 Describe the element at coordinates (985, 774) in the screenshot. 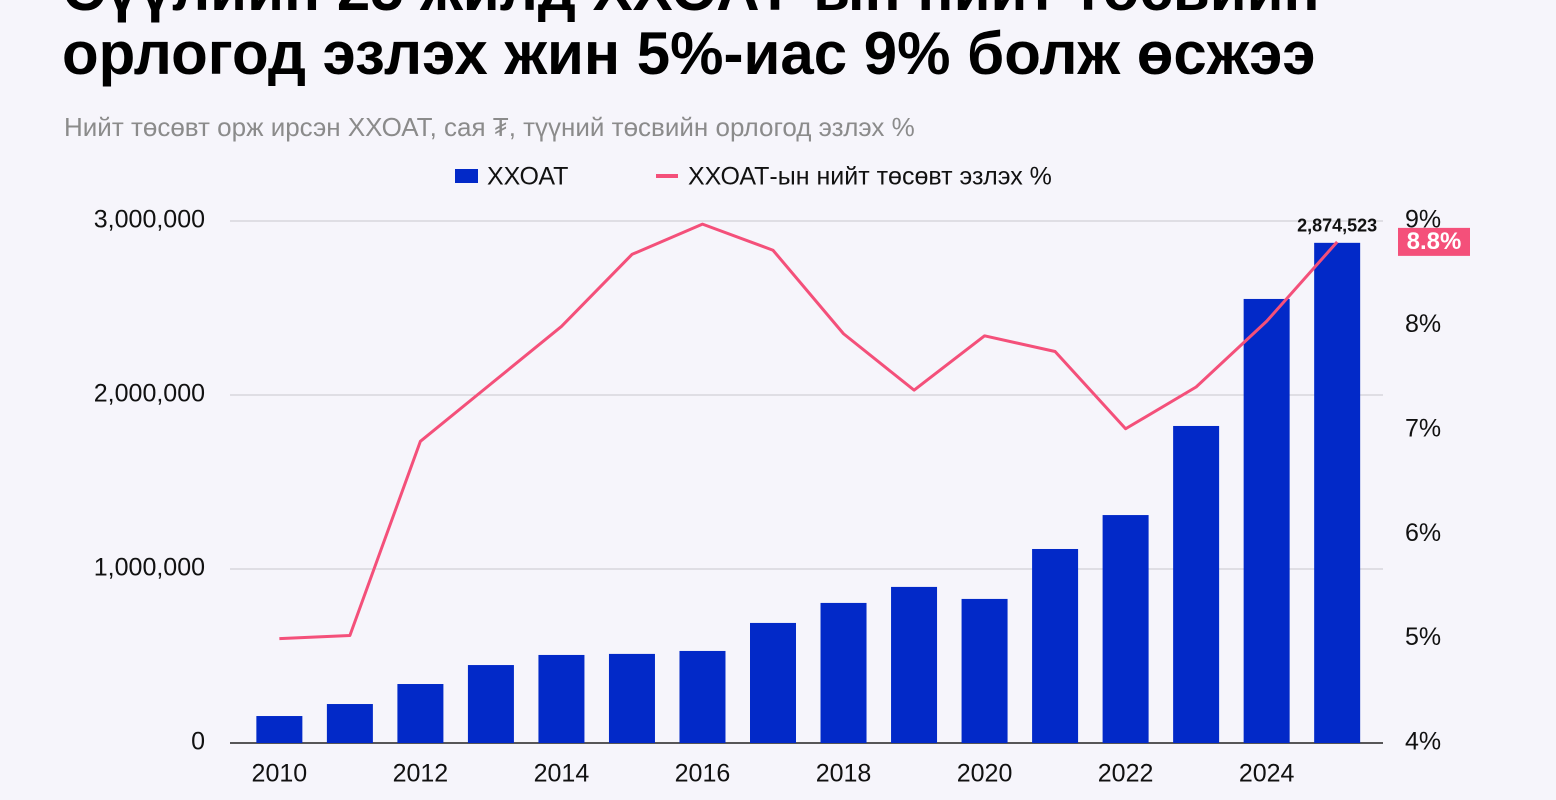

I see `x-tick-label: 2020` at that location.